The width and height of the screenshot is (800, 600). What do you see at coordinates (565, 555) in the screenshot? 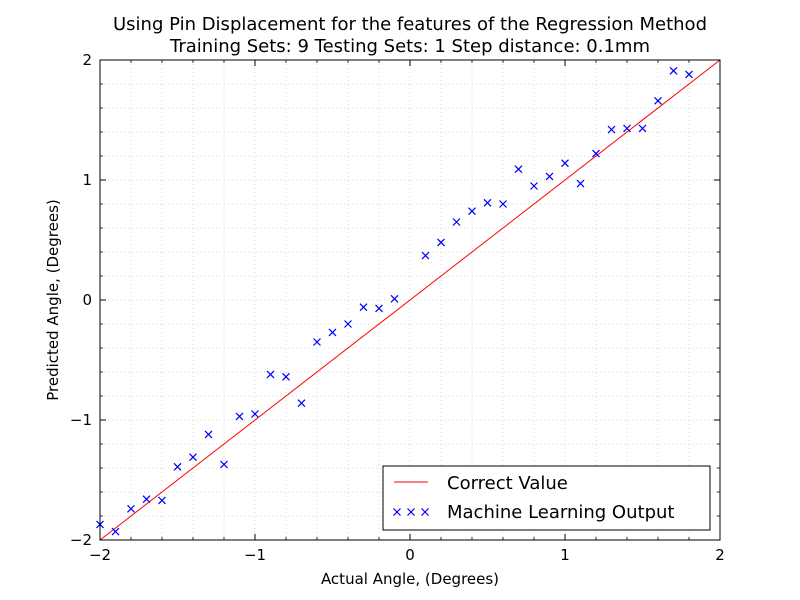
I see `x-tick-label: 1` at bounding box center [565, 555].